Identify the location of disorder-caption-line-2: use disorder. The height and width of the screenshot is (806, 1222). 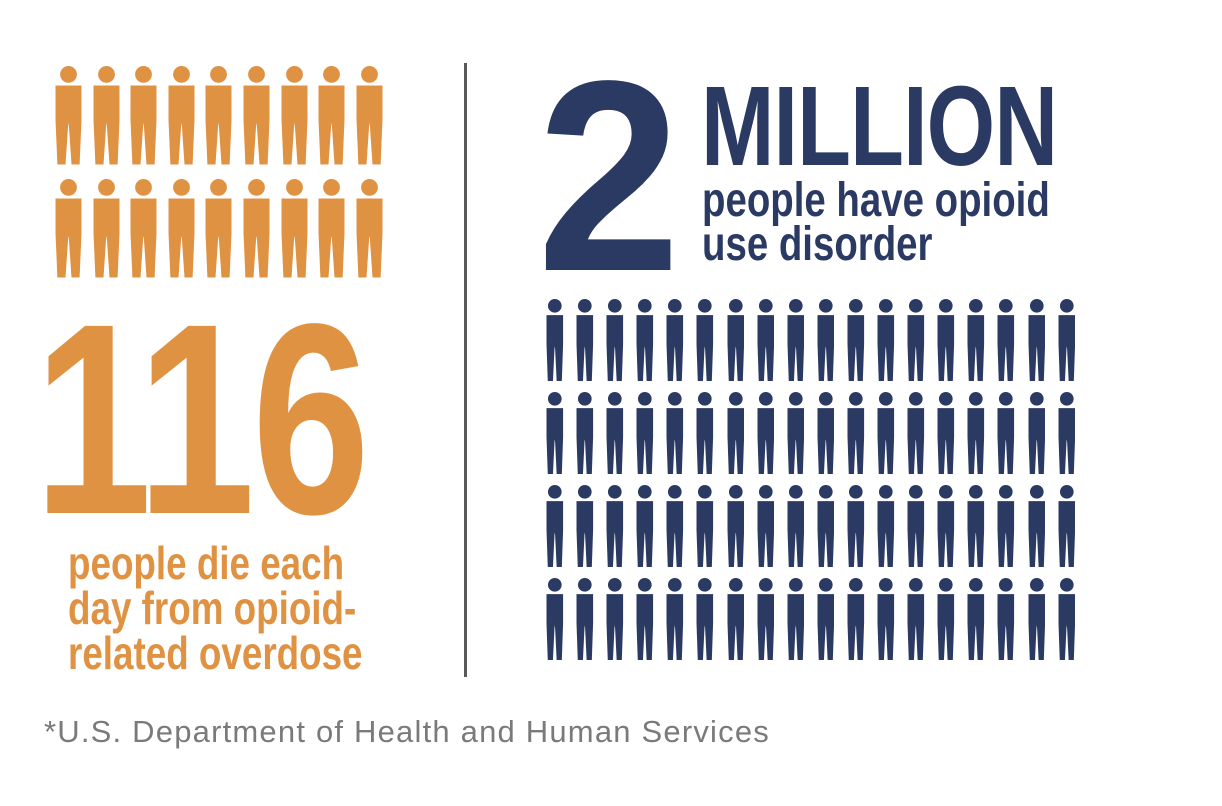
(817, 244).